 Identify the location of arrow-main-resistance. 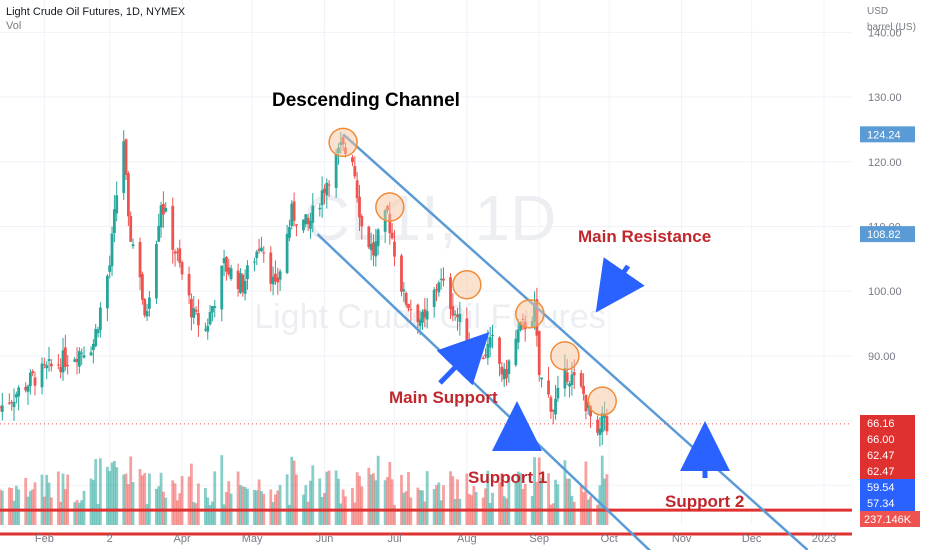
(620, 285).